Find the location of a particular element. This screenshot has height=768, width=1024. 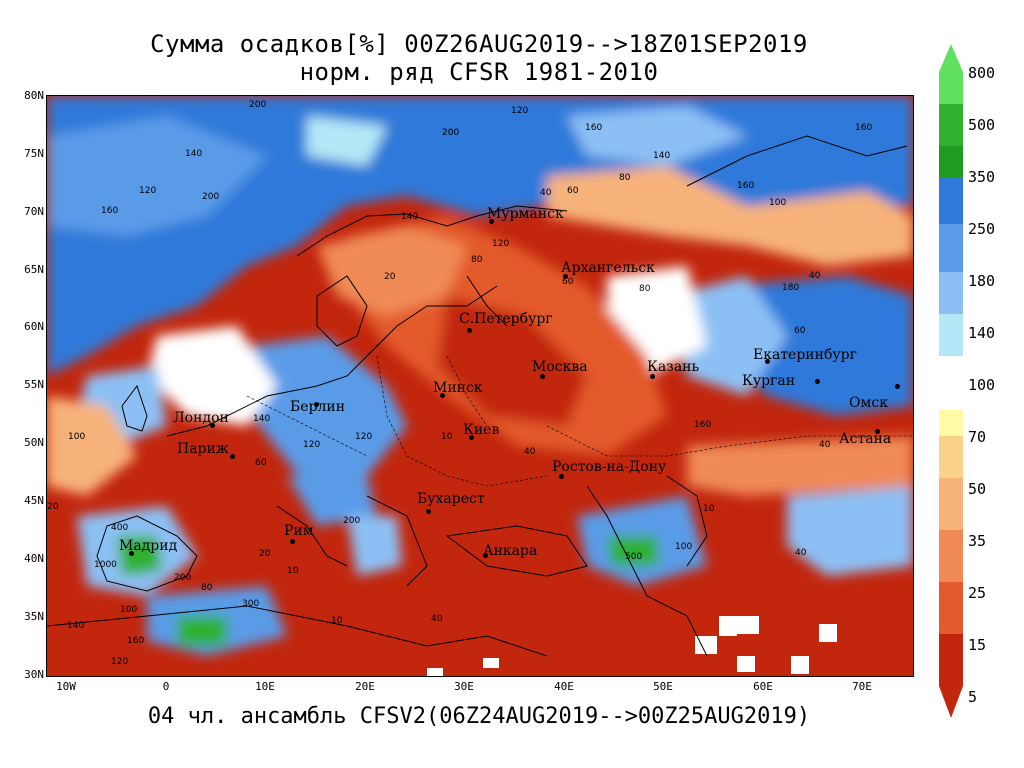

borders is located at coordinates (579, 421).